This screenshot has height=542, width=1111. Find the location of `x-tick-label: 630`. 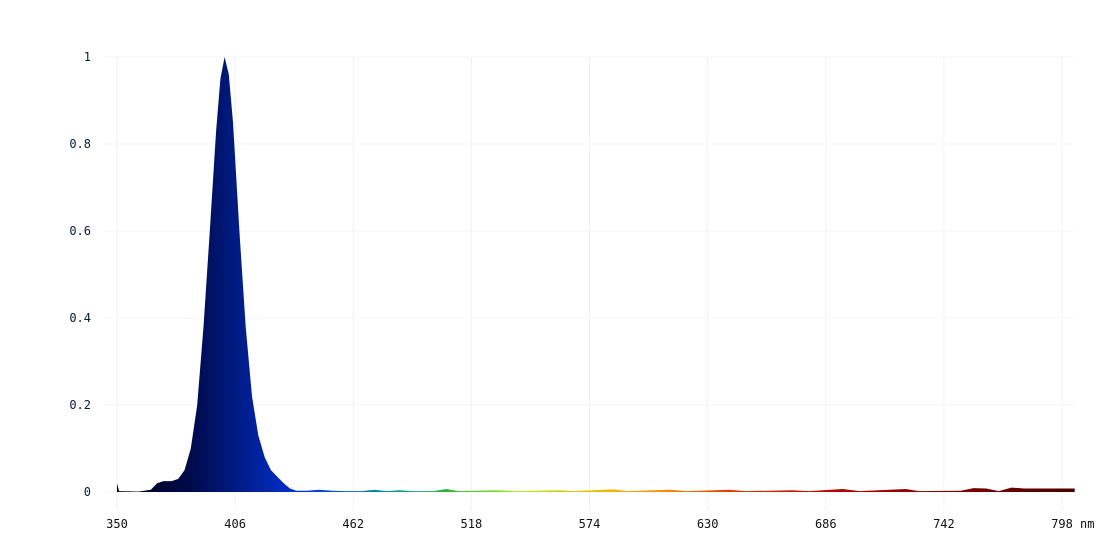

x-tick-label: 630 is located at coordinates (708, 524).